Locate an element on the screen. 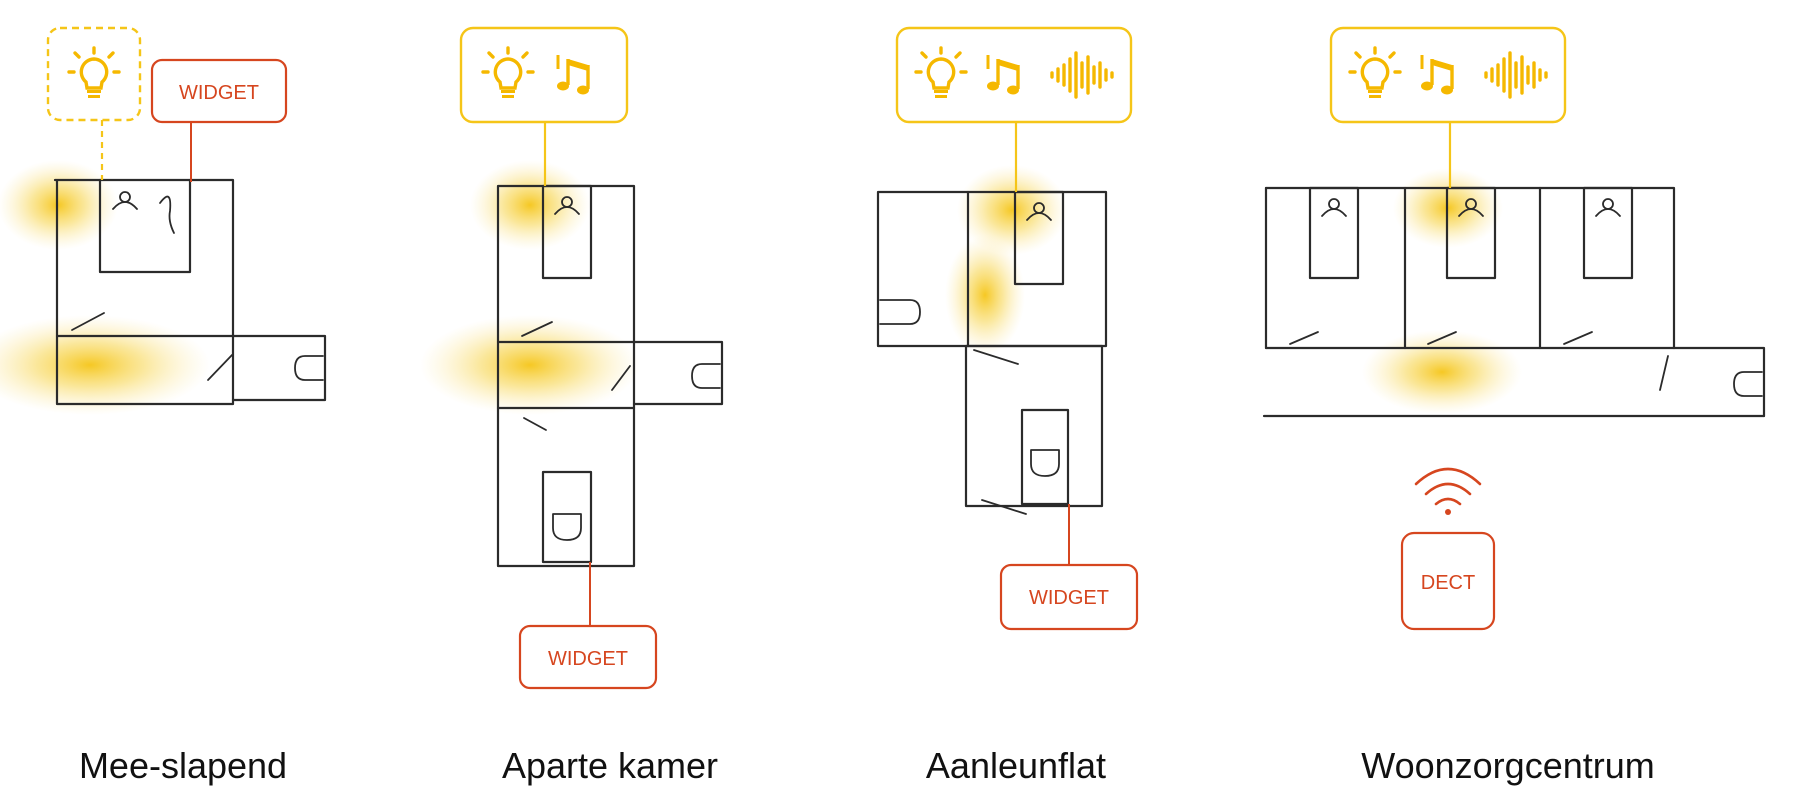 This screenshot has width=1800, height=800. light-control-box is located at coordinates (94, 74).